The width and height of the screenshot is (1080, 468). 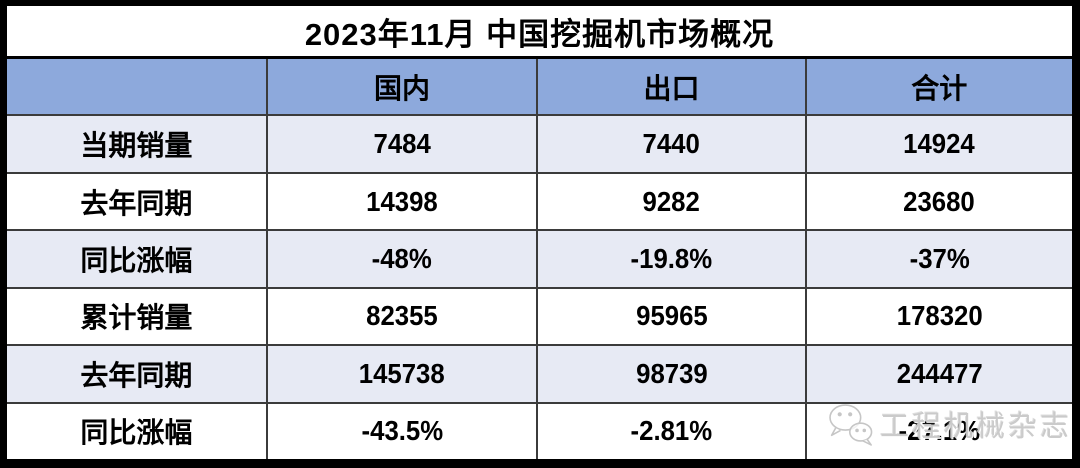 I want to click on header-row: 国内 出口 合计, so click(x=539, y=87).